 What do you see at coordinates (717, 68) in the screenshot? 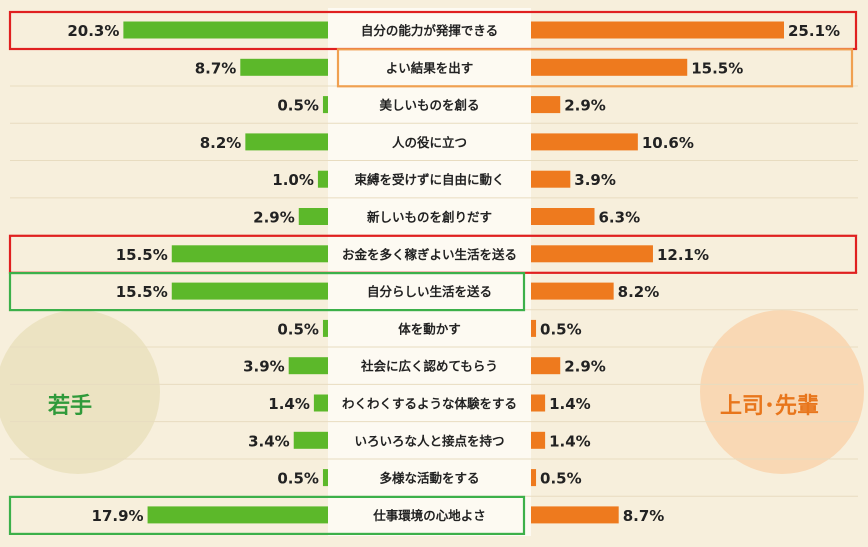
I see `right-value-label: 15.5%` at bounding box center [717, 68].